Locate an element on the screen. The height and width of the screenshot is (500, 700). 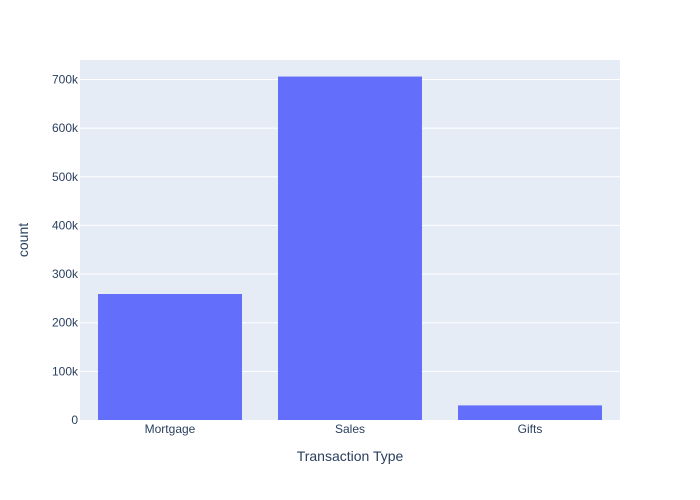
bar-sales is located at coordinates (350, 248).